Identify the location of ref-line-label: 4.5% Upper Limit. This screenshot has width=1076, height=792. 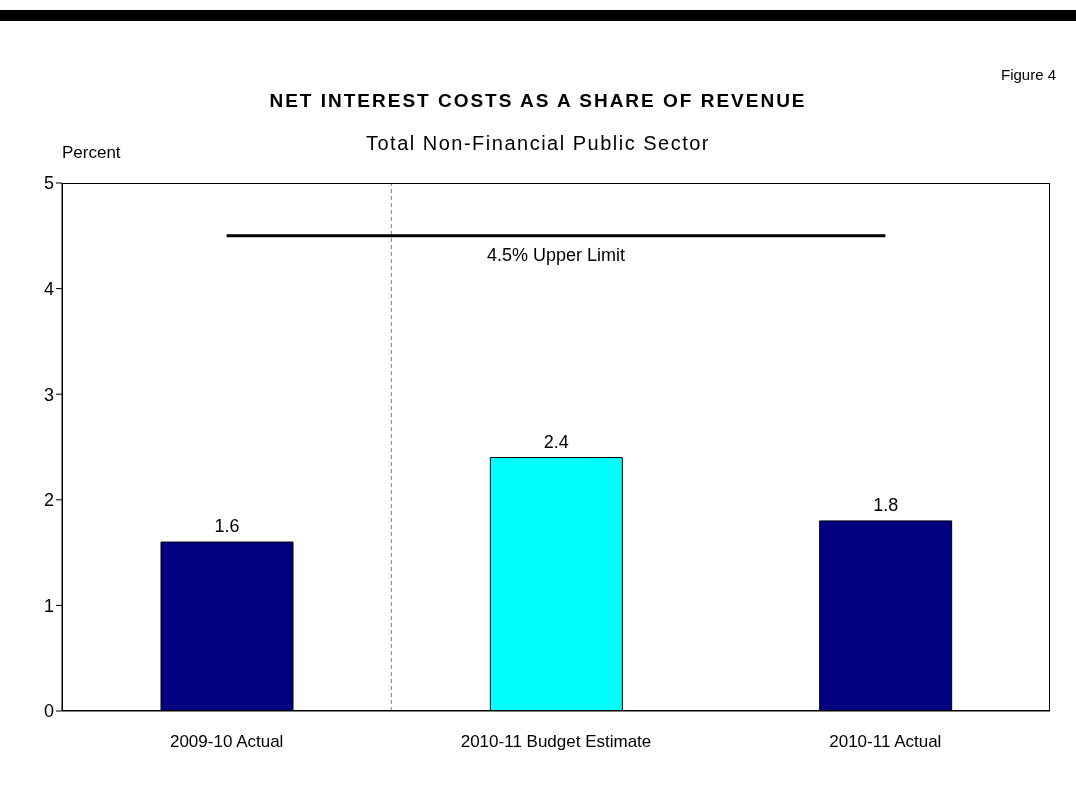
(556, 254).